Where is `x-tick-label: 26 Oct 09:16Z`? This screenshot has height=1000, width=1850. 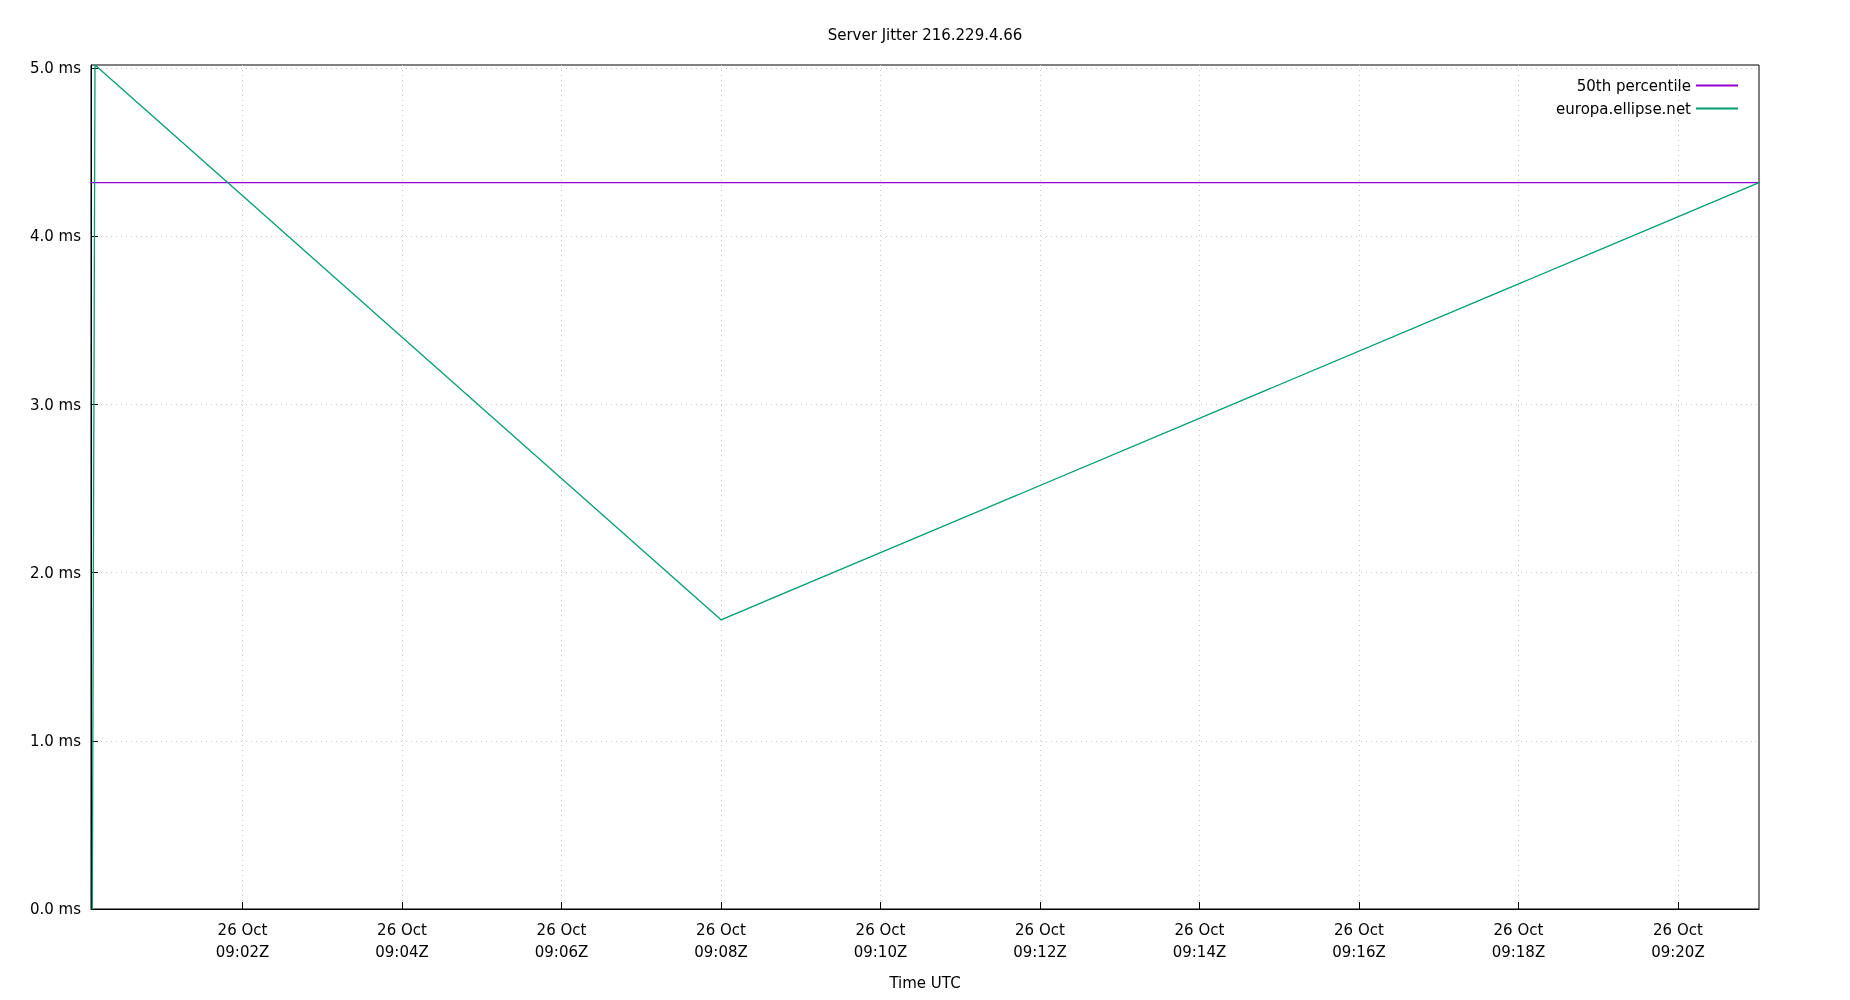
x-tick-label: 26 Oct 09:16Z is located at coordinates (1359, 941).